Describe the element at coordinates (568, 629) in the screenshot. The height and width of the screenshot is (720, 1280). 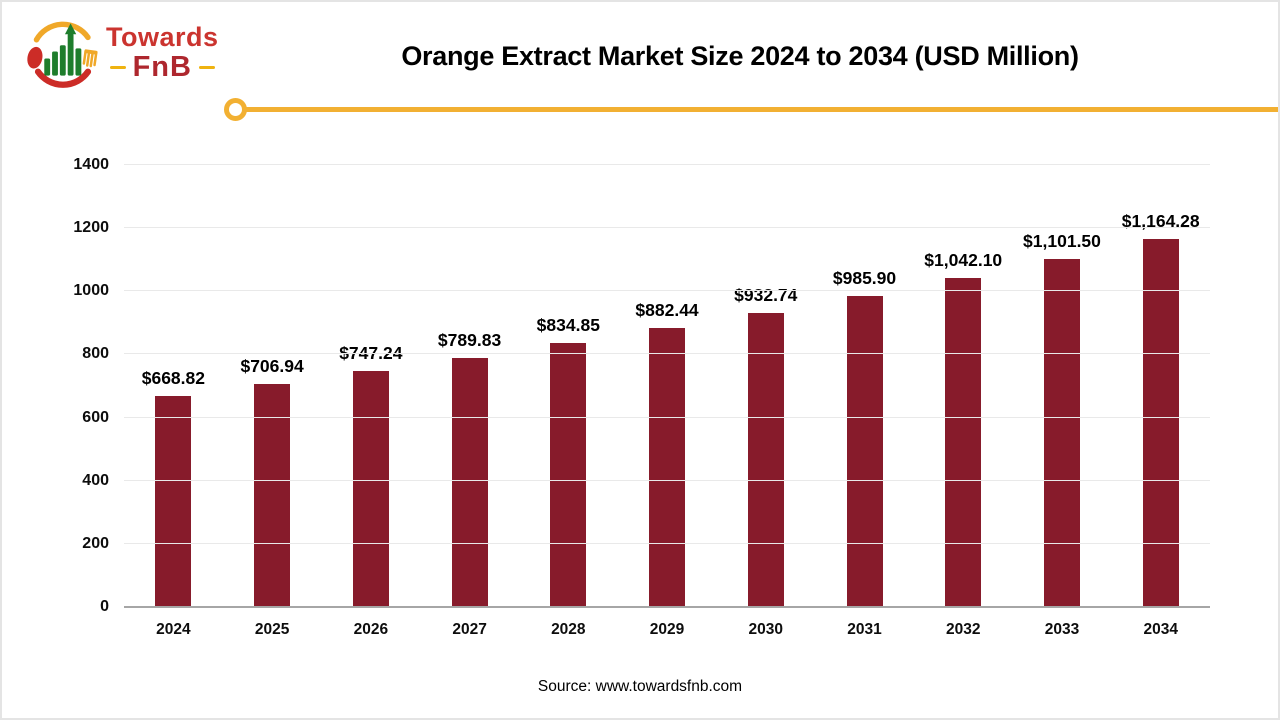
I see `x-axis-tick-label: 2028` at that location.